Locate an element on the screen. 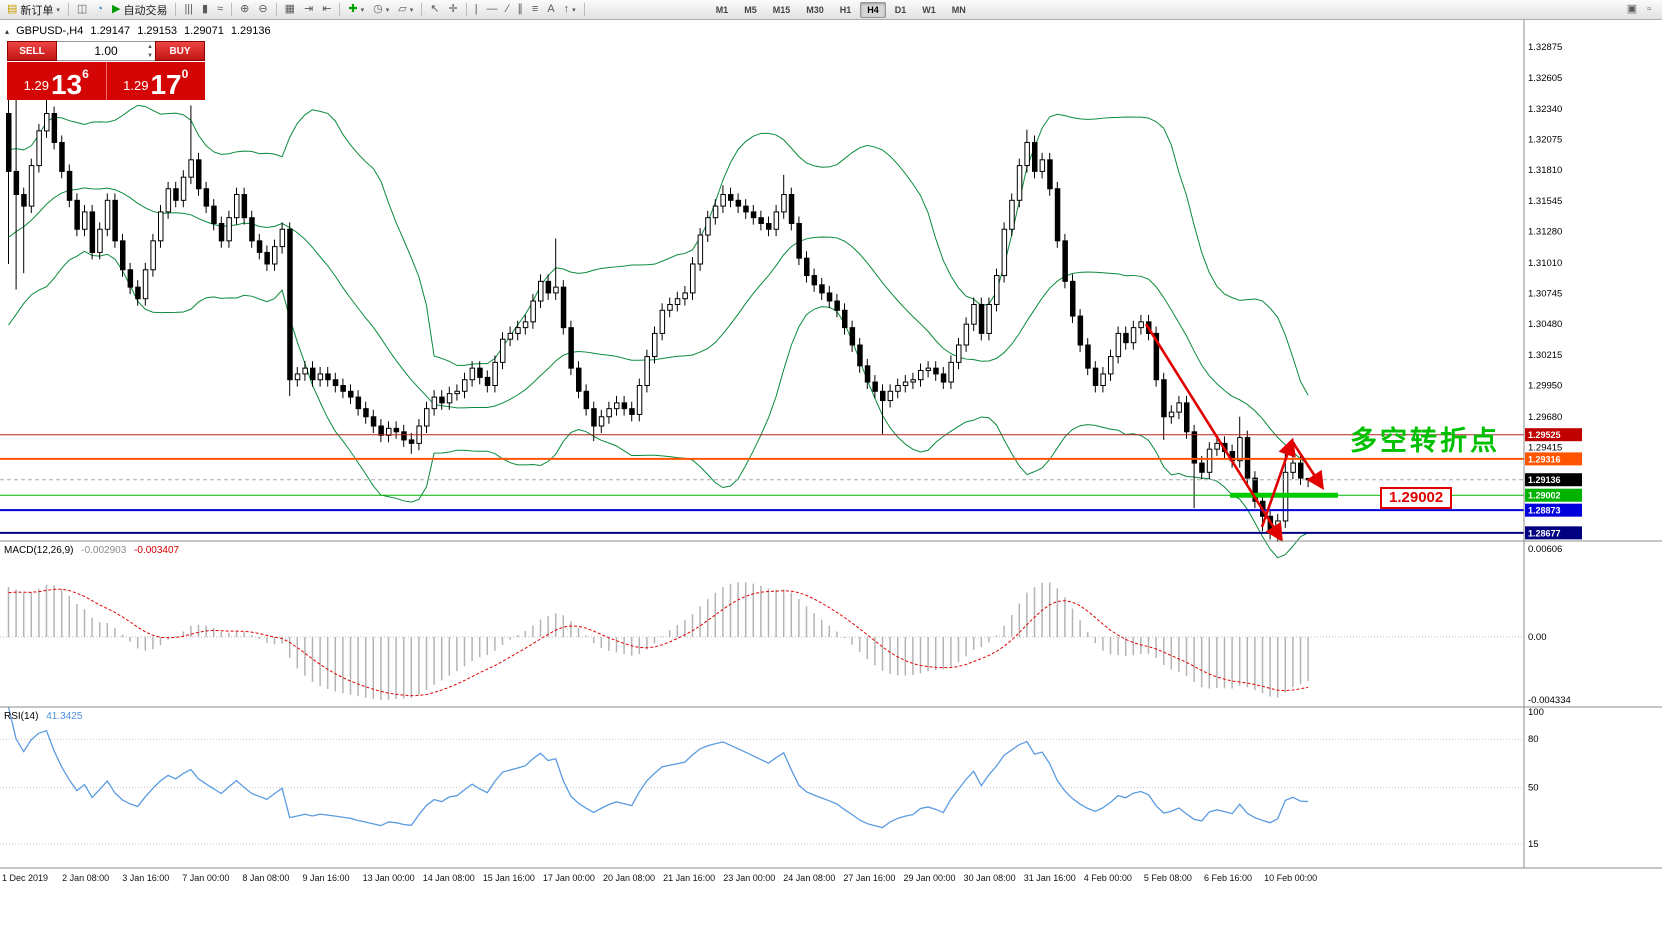 This screenshot has height=943, width=1662. timeframe-m1: M1 is located at coordinates (722, 9).